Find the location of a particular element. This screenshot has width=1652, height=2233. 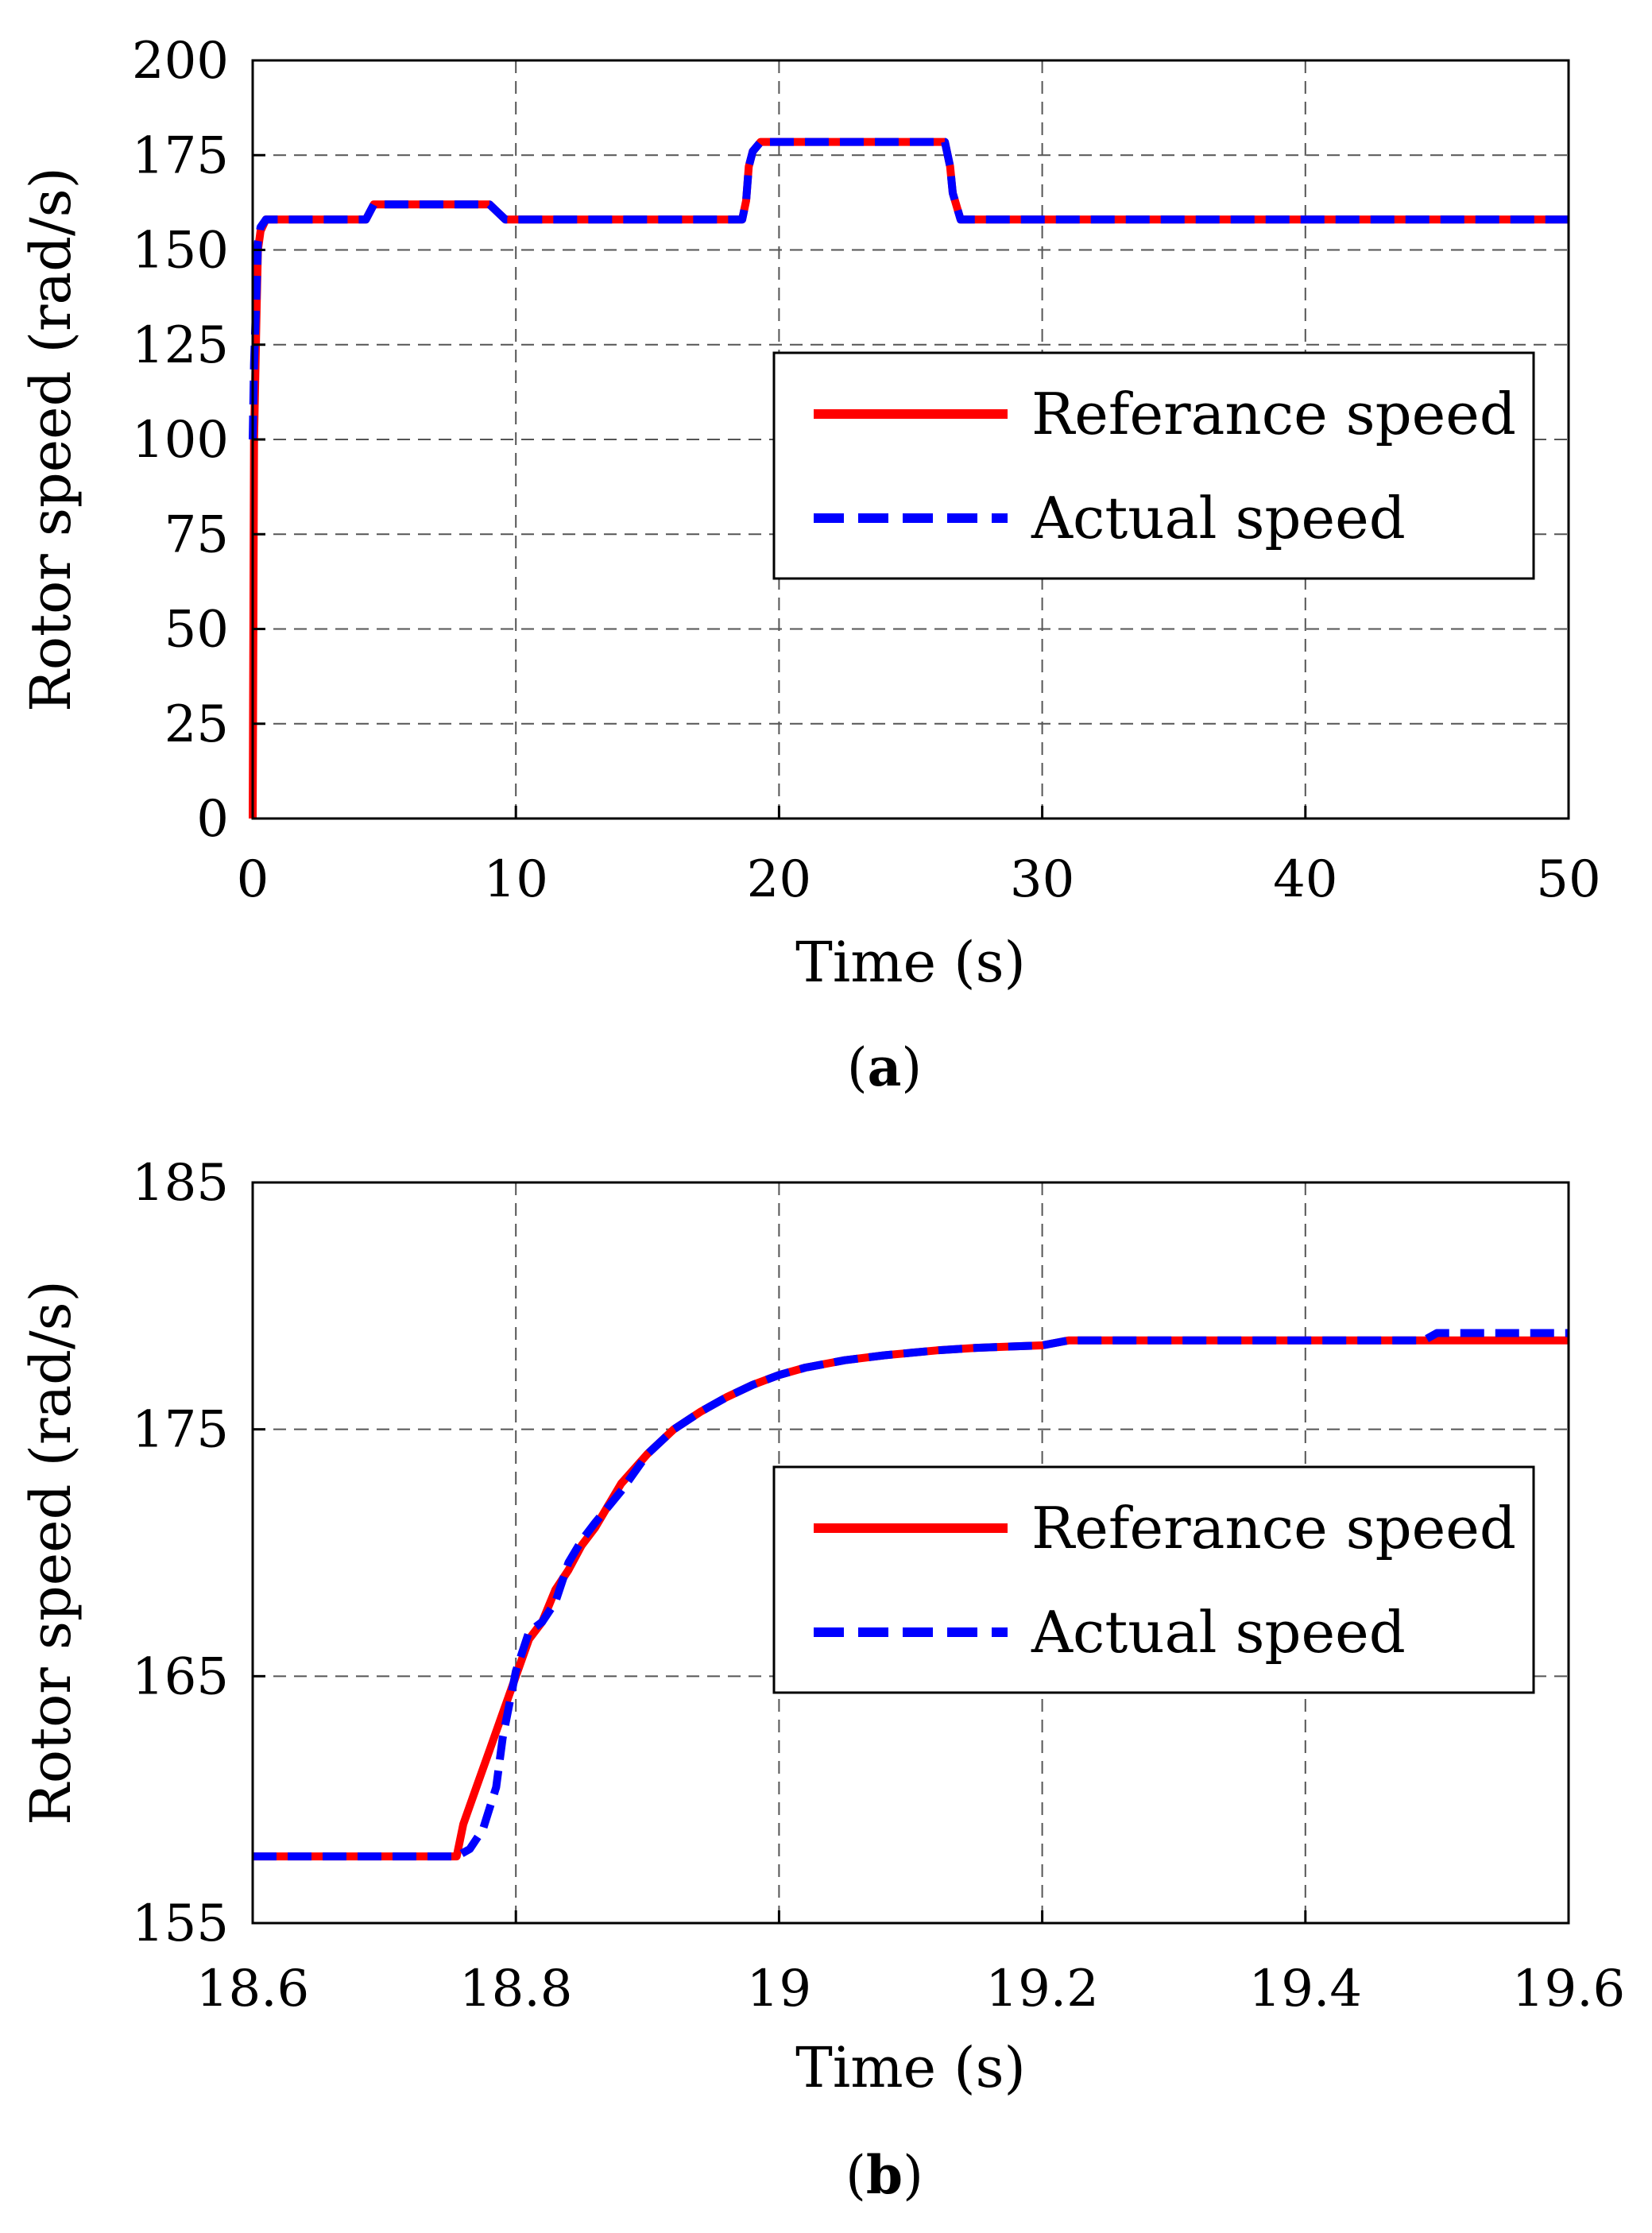

x-tick-label: 19.6 is located at coordinates (1569, 1989).